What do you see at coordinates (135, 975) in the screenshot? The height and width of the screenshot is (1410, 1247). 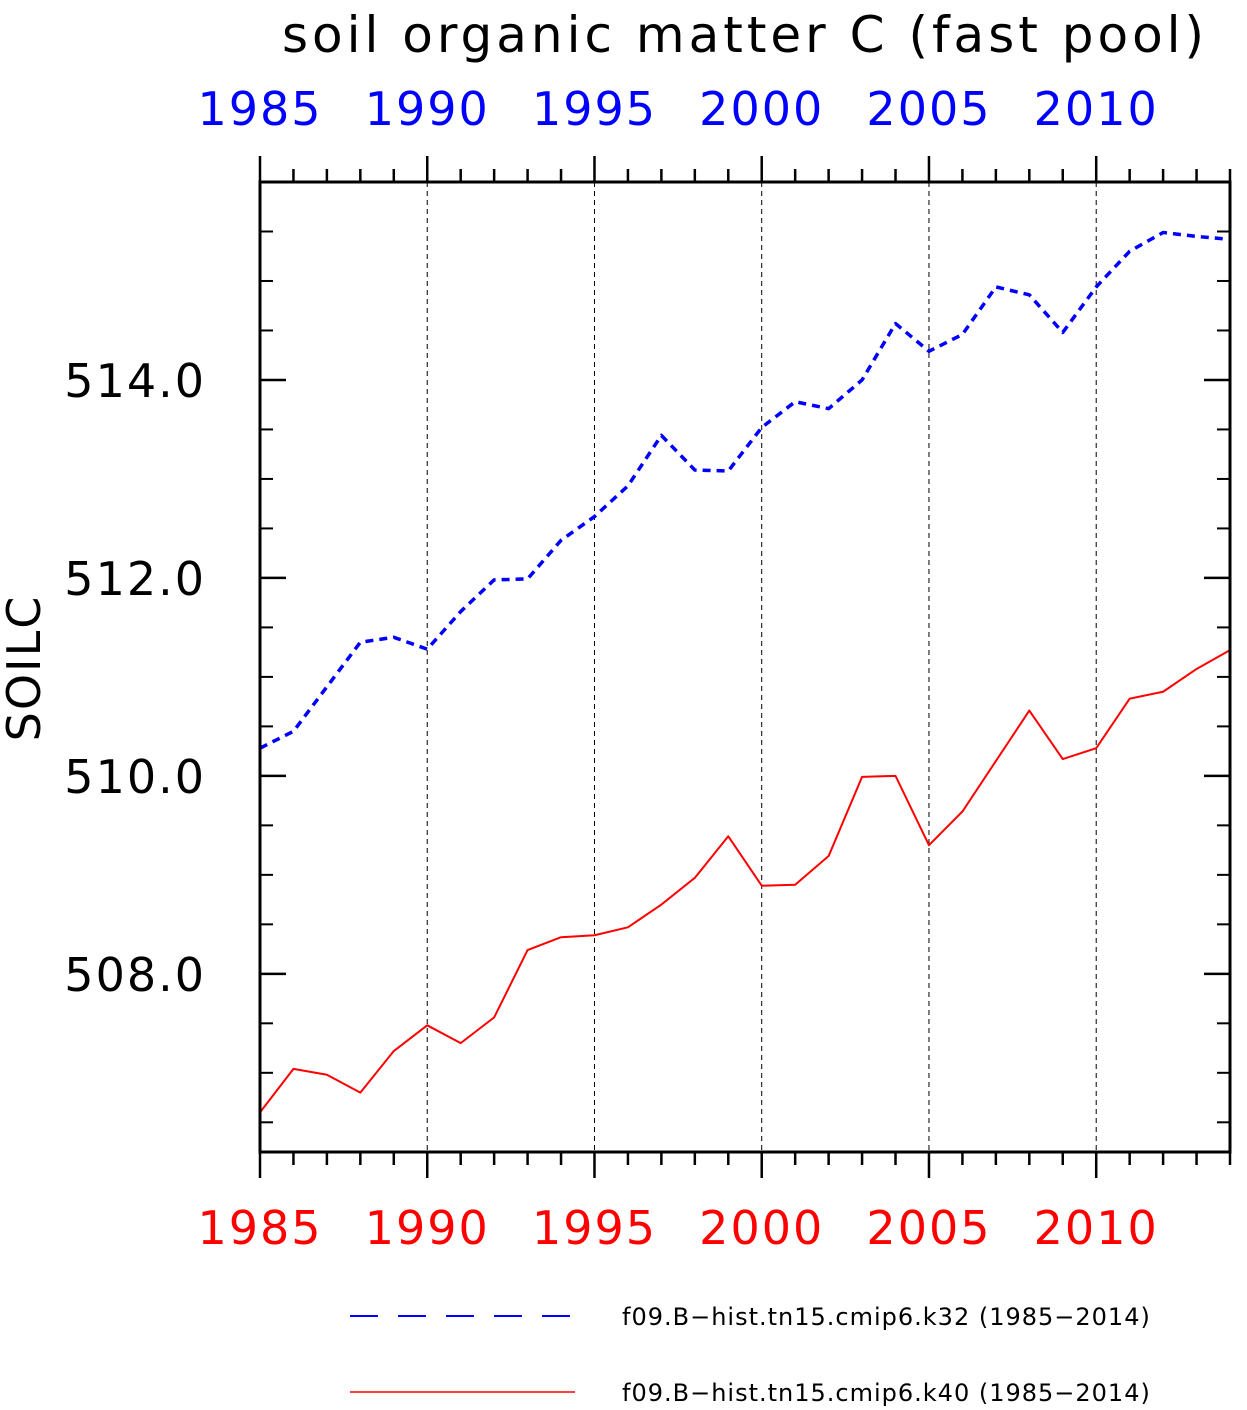 I see `y-tick-label: 508.0` at bounding box center [135, 975].